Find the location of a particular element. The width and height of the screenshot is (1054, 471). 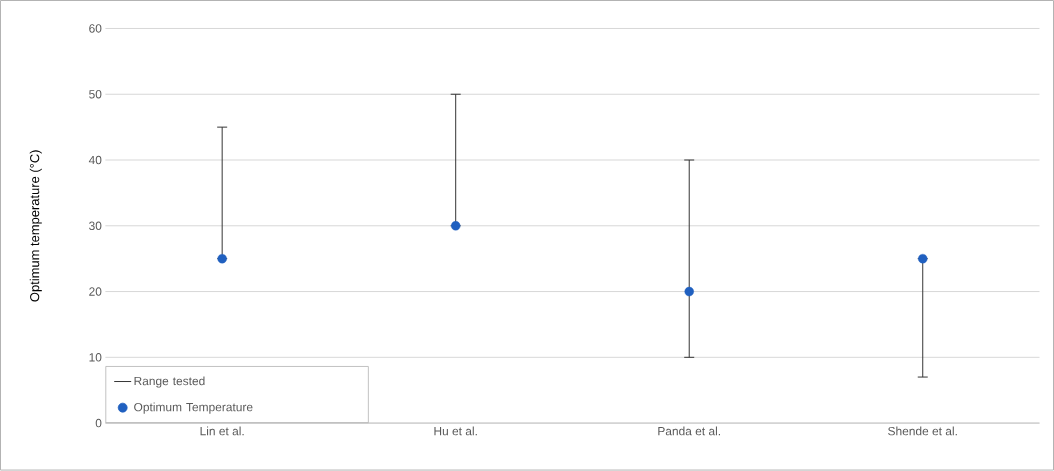

y-tick-label: 40 is located at coordinates (95, 160).